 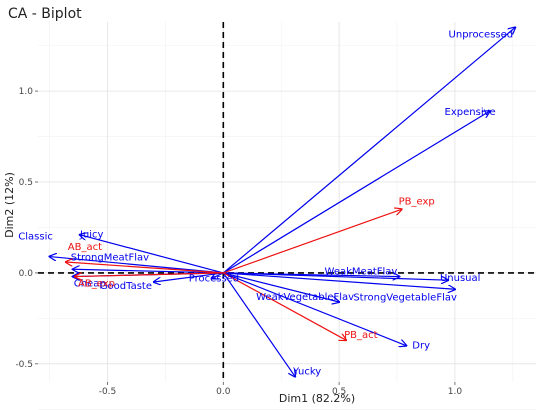 What do you see at coordinates (110, 257) in the screenshot?
I see `label-strongmeatflav: StrongMeatFlav` at bounding box center [110, 257].